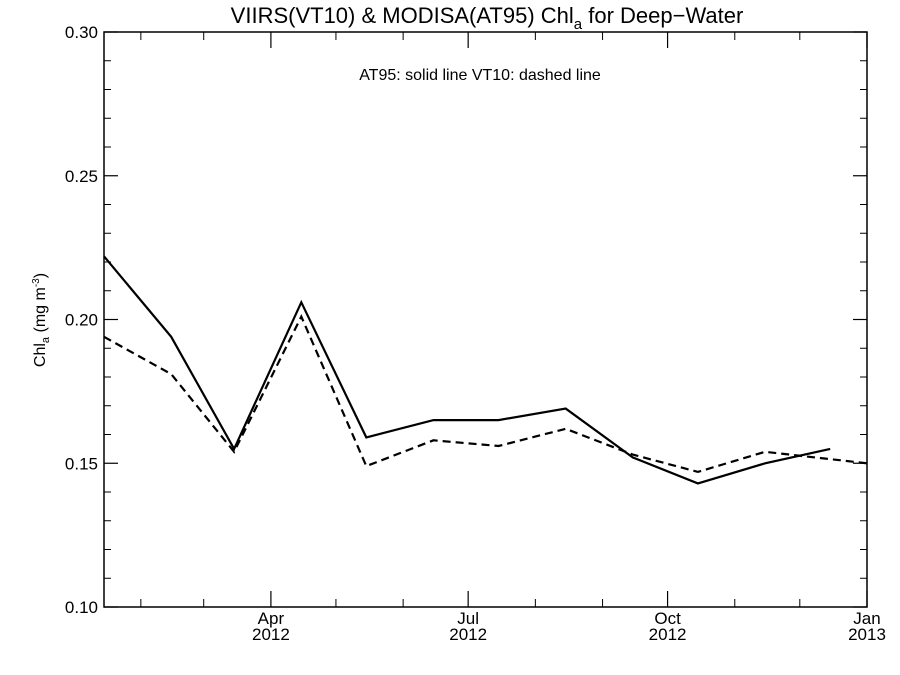  Describe the element at coordinates (662, 15) in the screenshot. I see `title-suffix: for Deep−Water` at that location.